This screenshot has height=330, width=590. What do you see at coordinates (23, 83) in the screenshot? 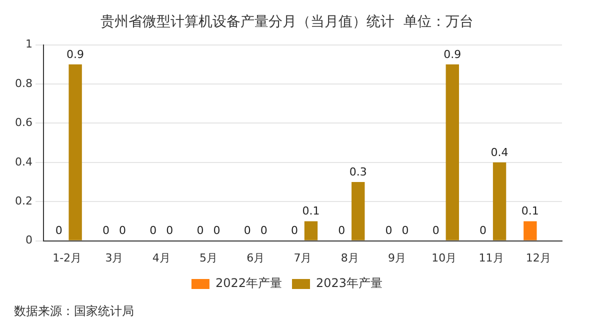
I see `y-tick-label: 0.8` at bounding box center [23, 83].